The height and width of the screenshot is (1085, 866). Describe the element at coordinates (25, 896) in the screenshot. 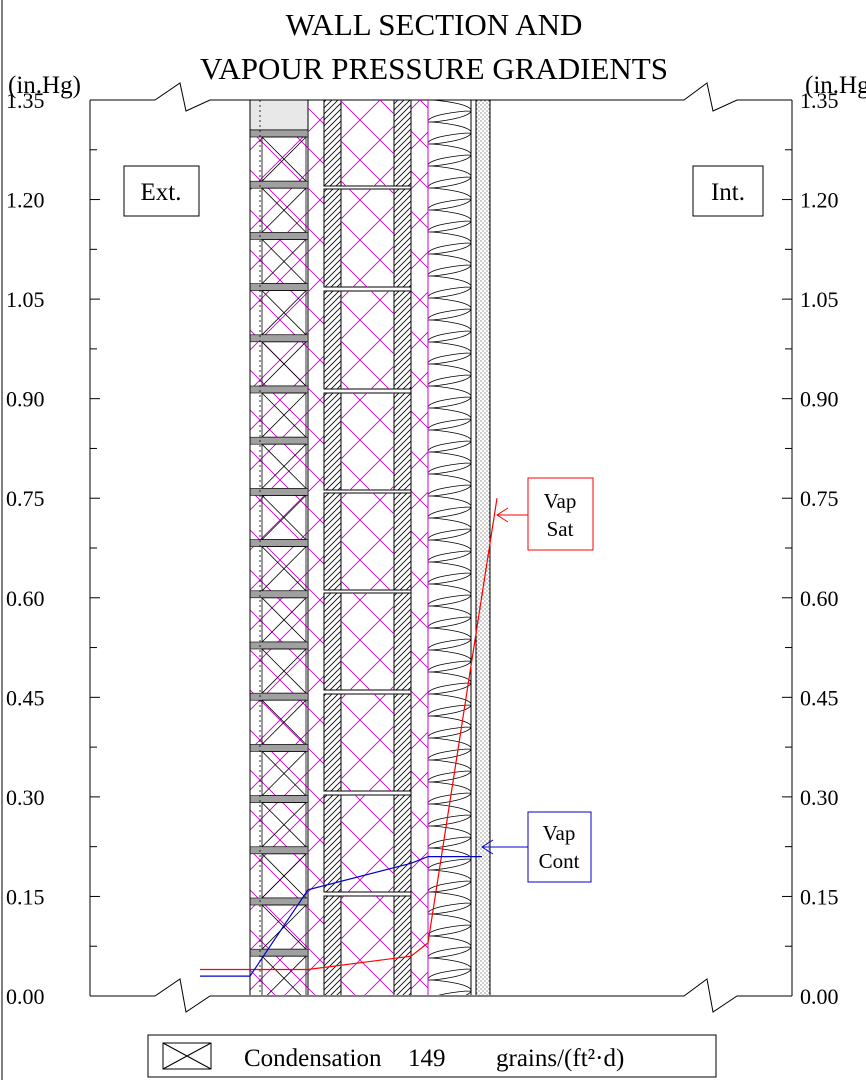

I see `left-tick-label: 0.15` at that location.